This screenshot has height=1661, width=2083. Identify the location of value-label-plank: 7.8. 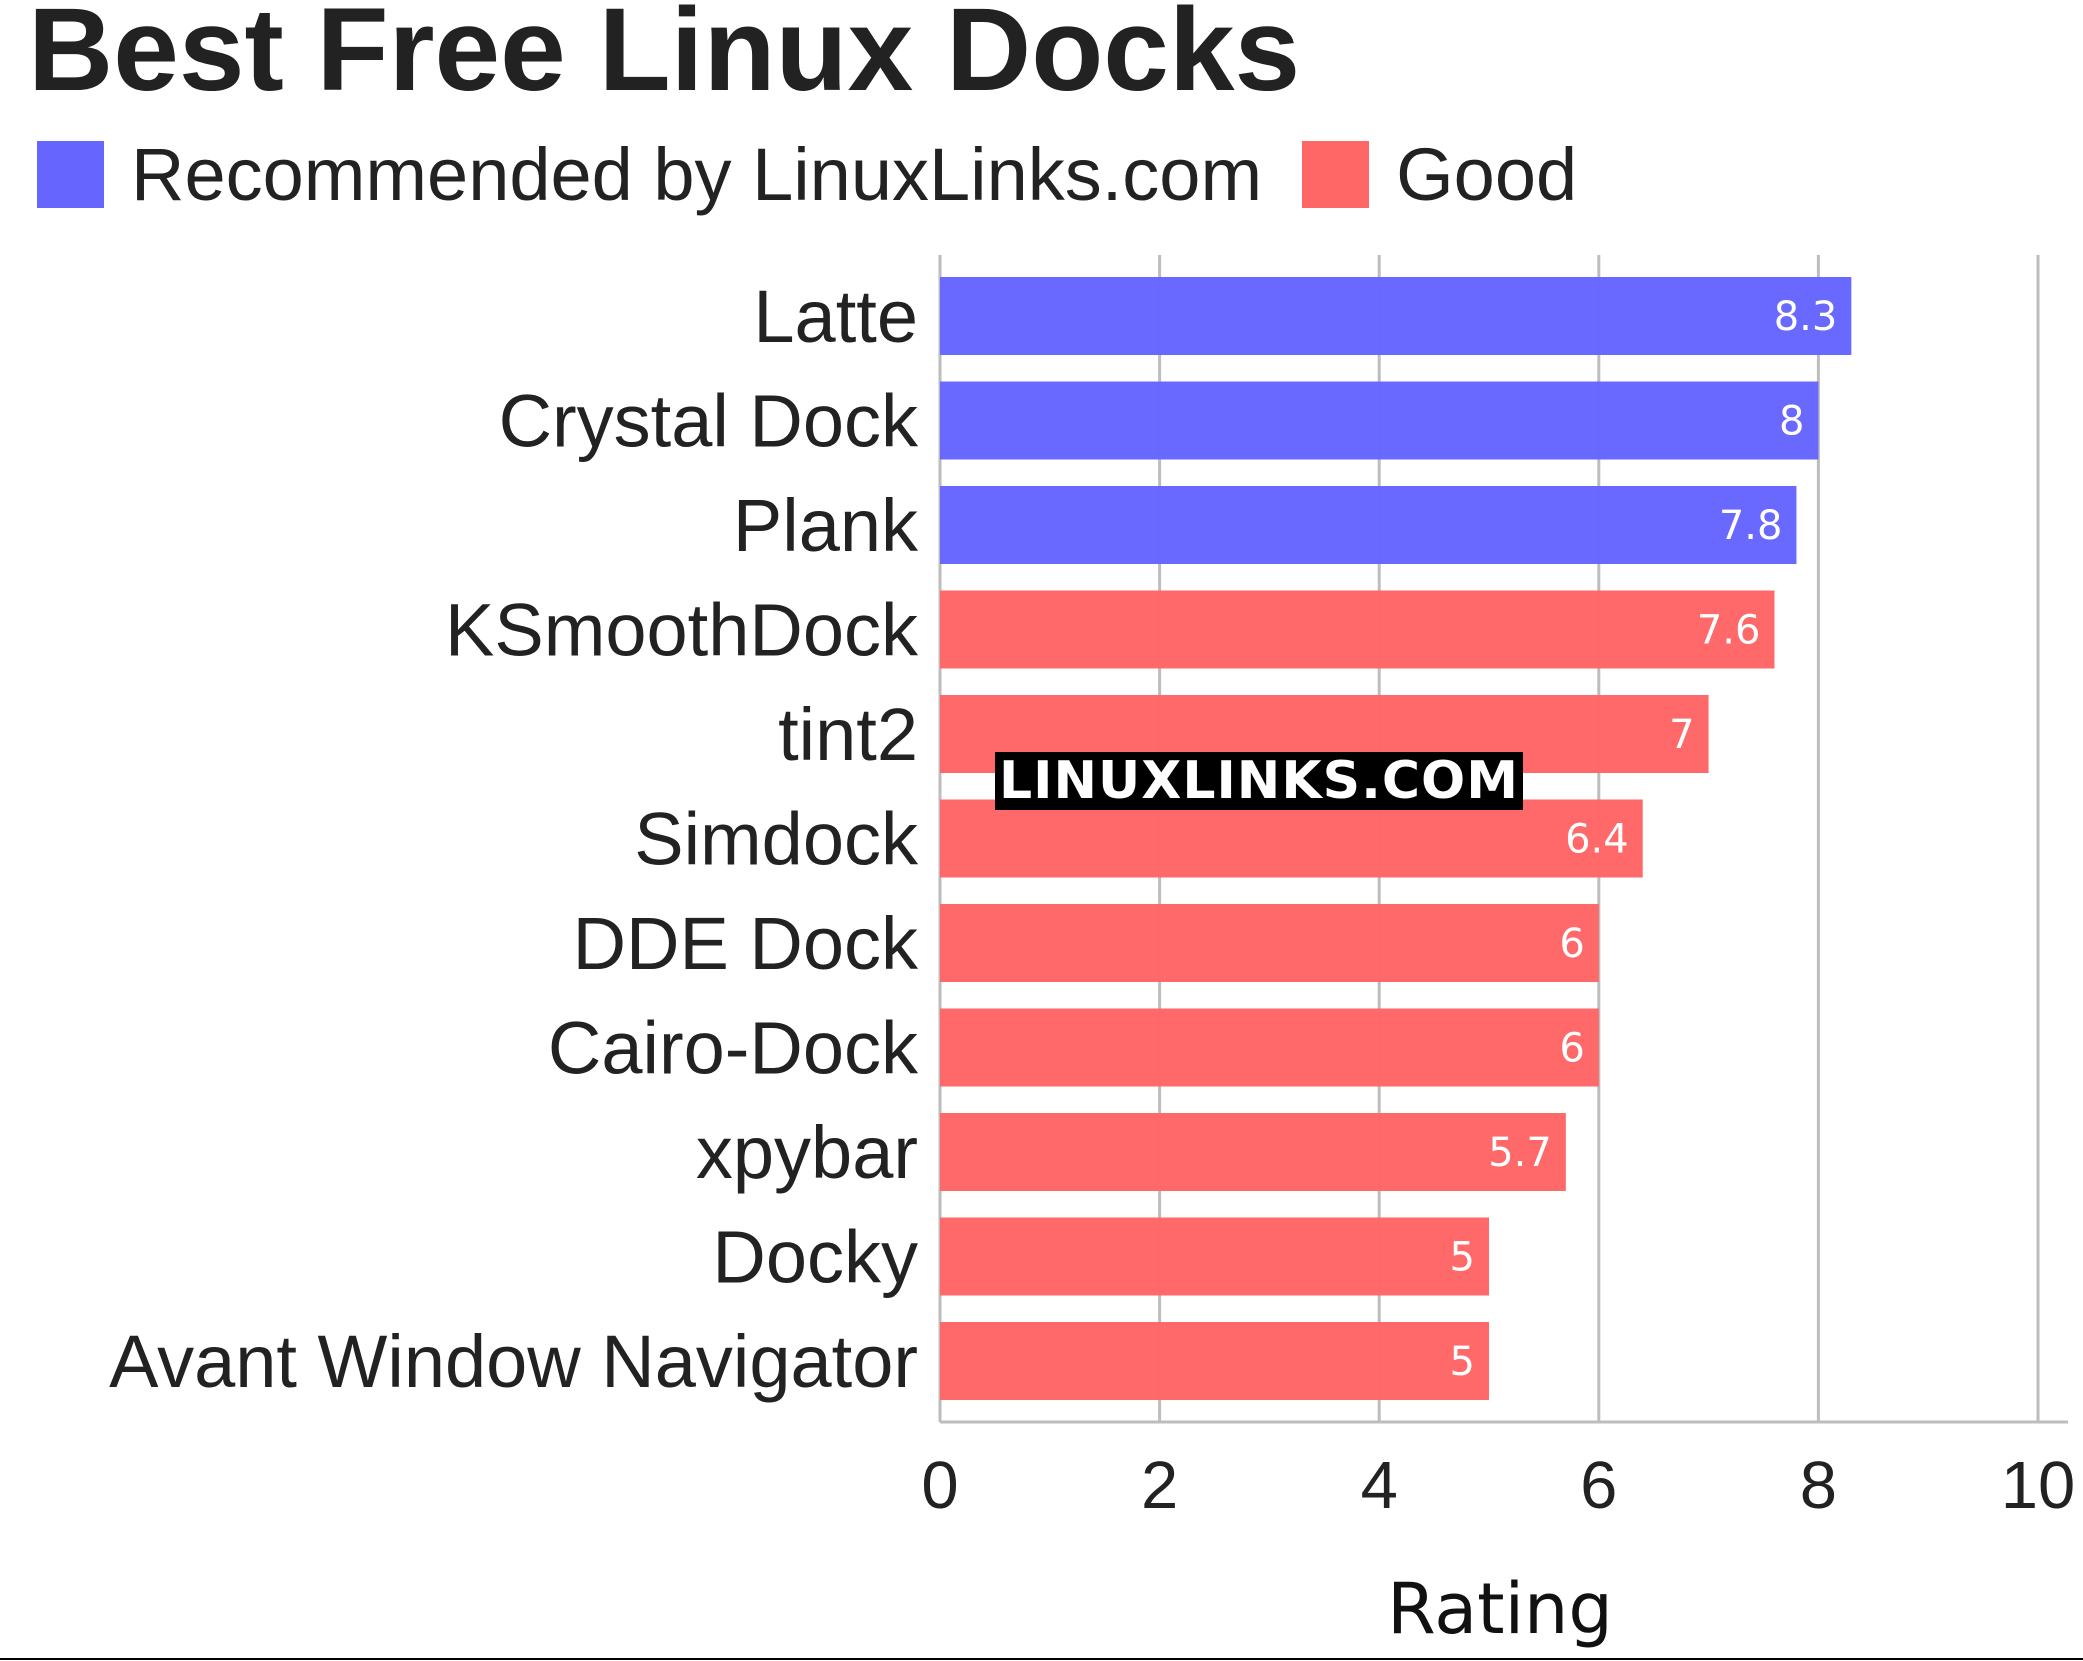
(1751, 526).